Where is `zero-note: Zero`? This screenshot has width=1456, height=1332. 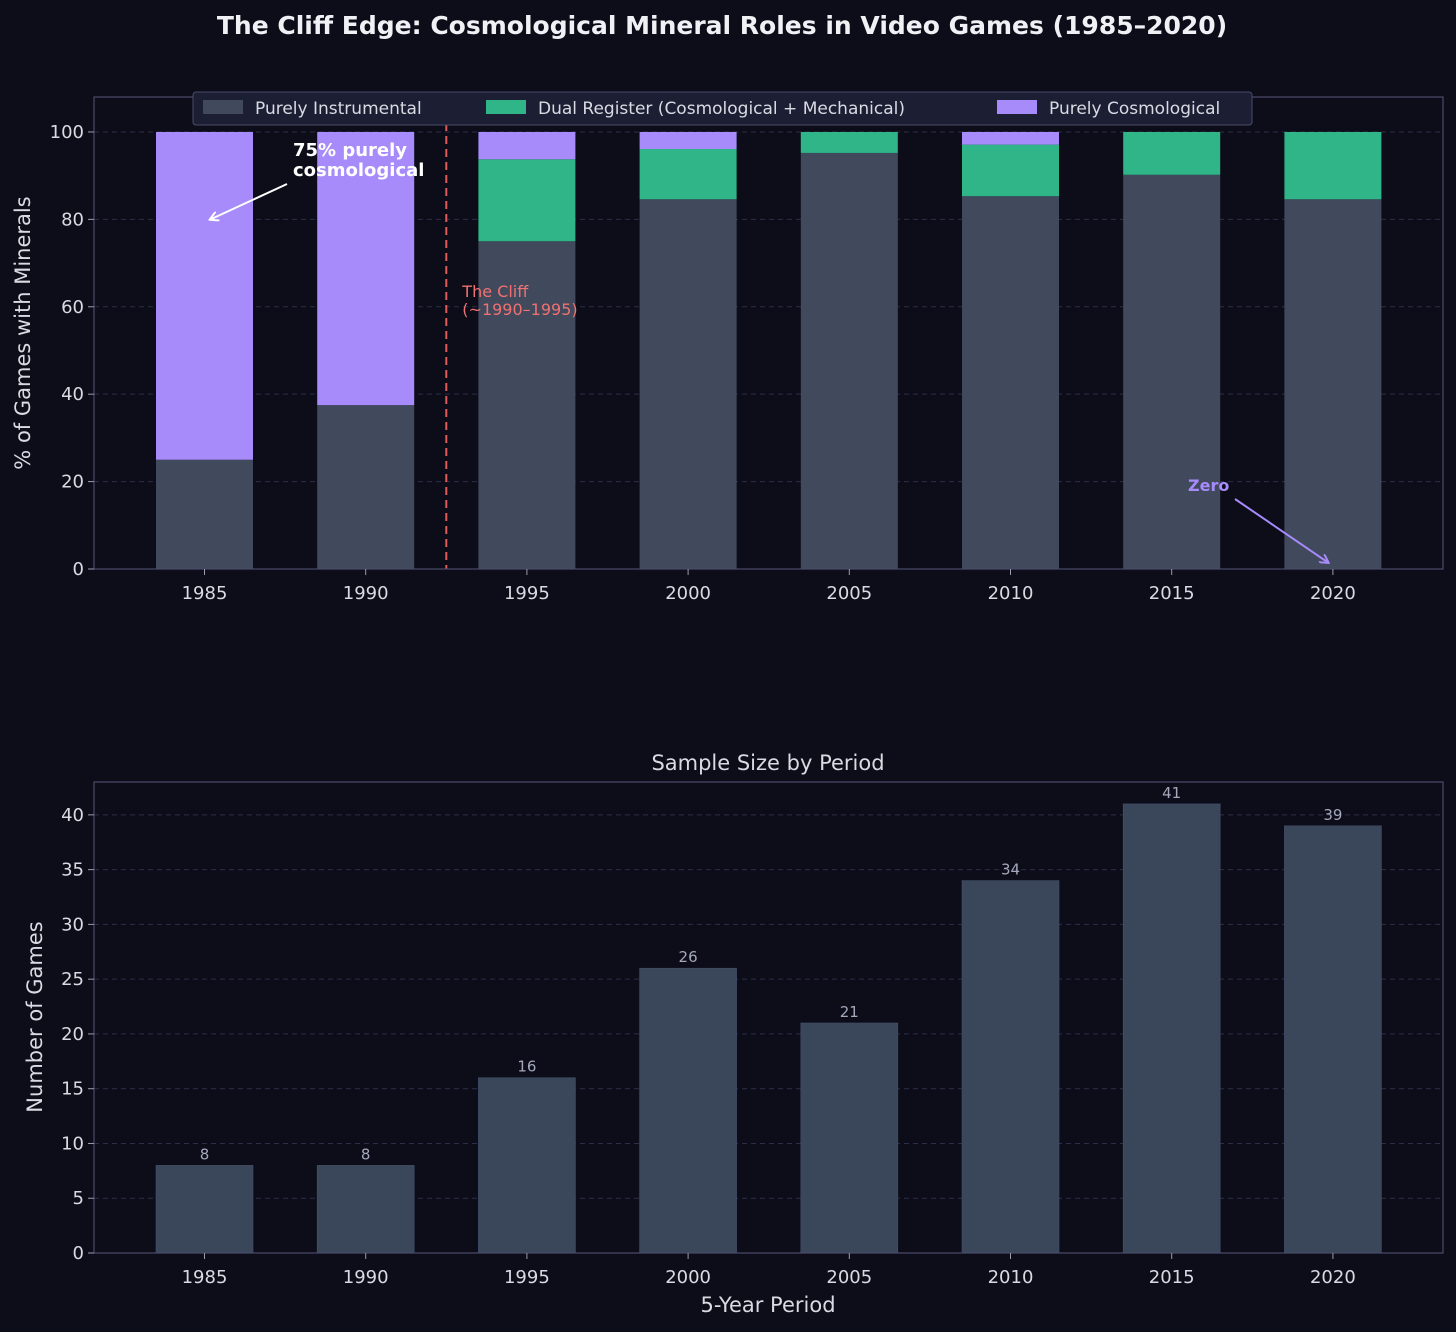 zero-note: Zero is located at coordinates (1208, 485).